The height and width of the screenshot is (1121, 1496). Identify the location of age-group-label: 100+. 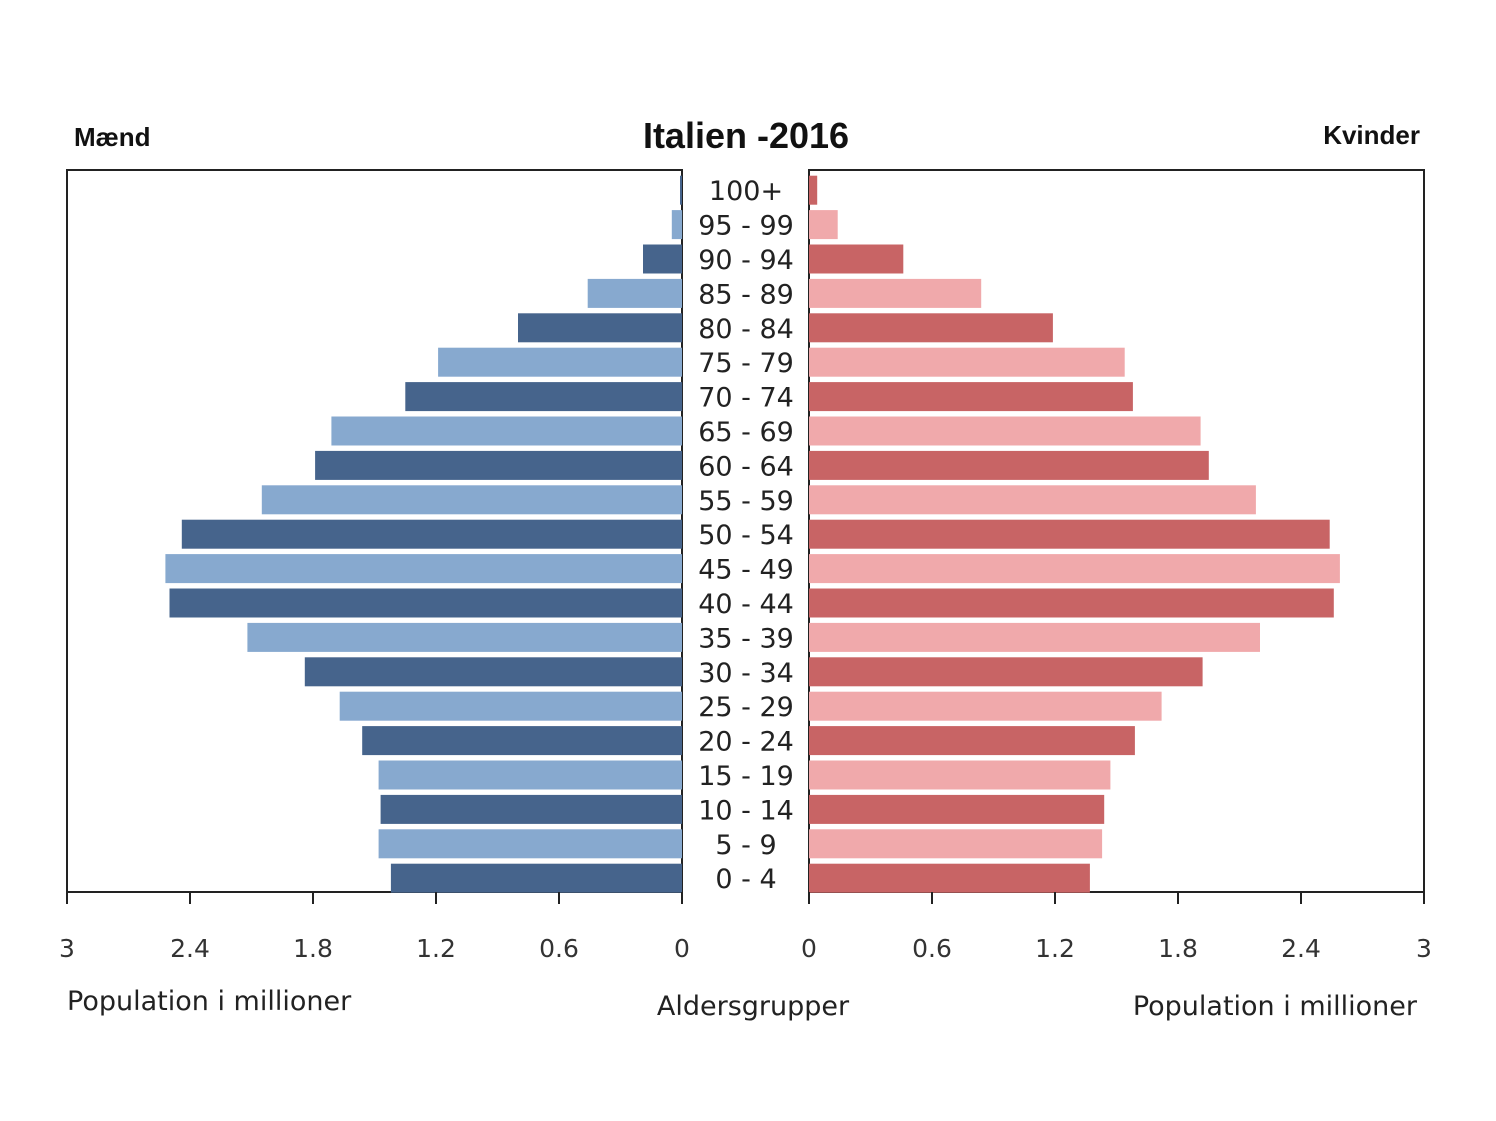
(746, 191).